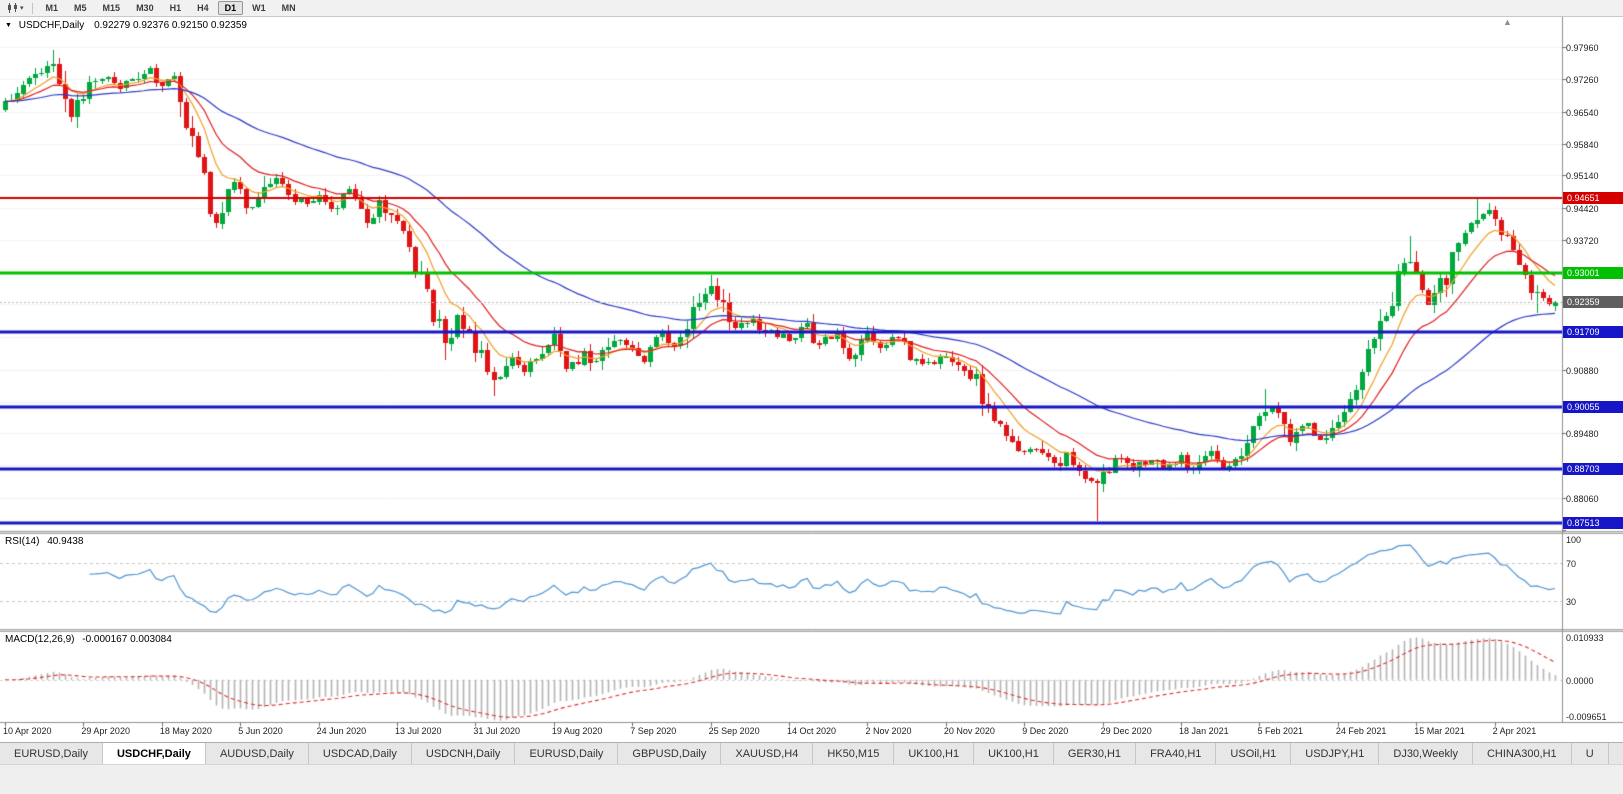 Image resolution: width=1623 pixels, height=794 pixels. Describe the element at coordinates (1176, 753) in the screenshot. I see `chart-tab: FRA40,H1` at that location.